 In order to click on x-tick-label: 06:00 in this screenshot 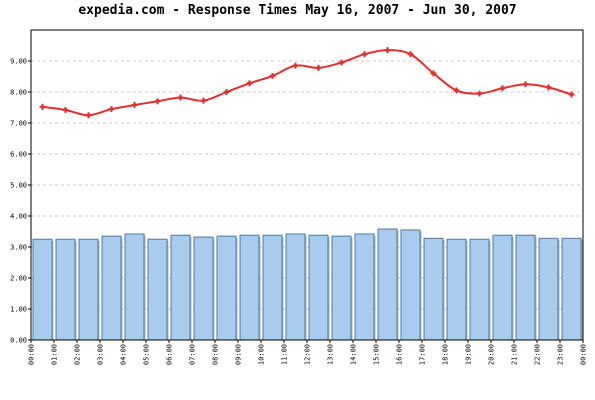, I will do `click(170, 354)`.